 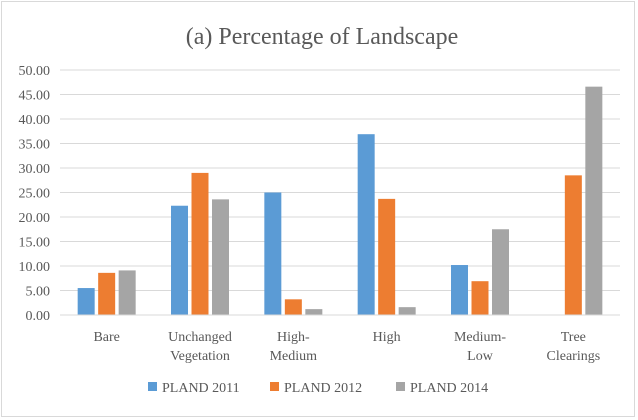 I want to click on x-tick-label: Bare, so click(x=106, y=337).